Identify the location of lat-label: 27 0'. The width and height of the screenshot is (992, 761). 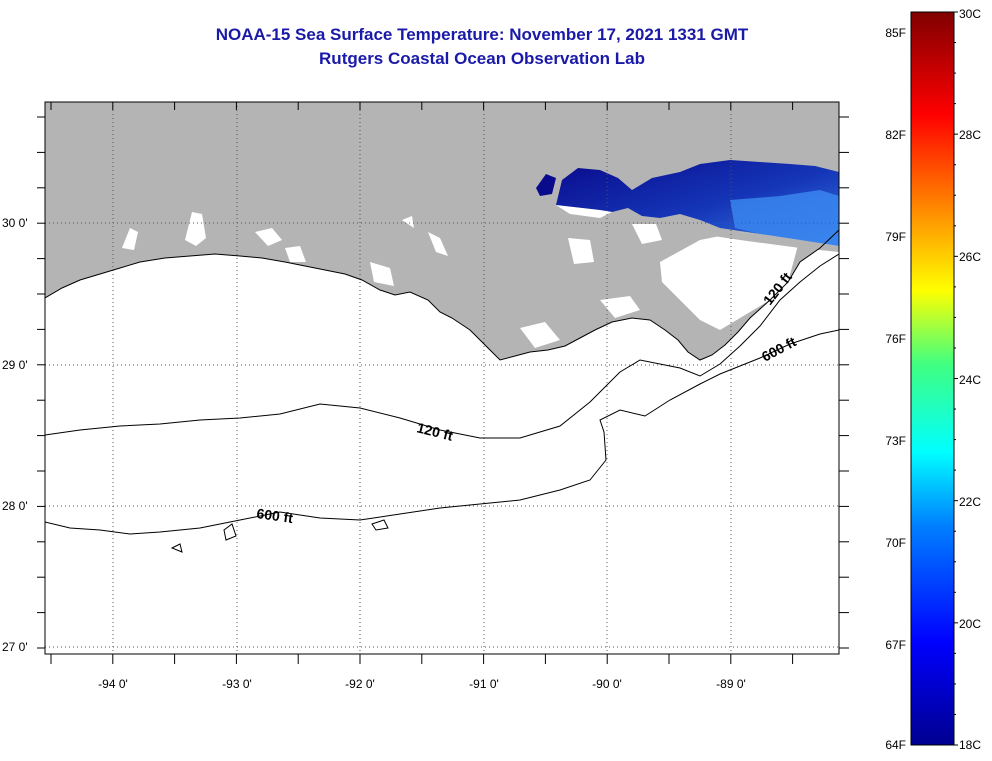
(15, 647).